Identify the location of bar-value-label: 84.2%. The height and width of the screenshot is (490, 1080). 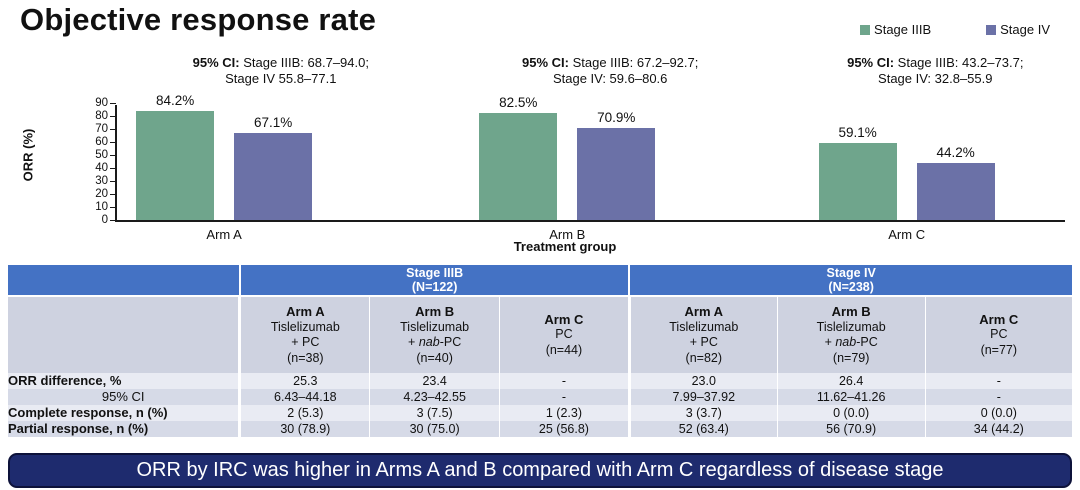
(175, 100).